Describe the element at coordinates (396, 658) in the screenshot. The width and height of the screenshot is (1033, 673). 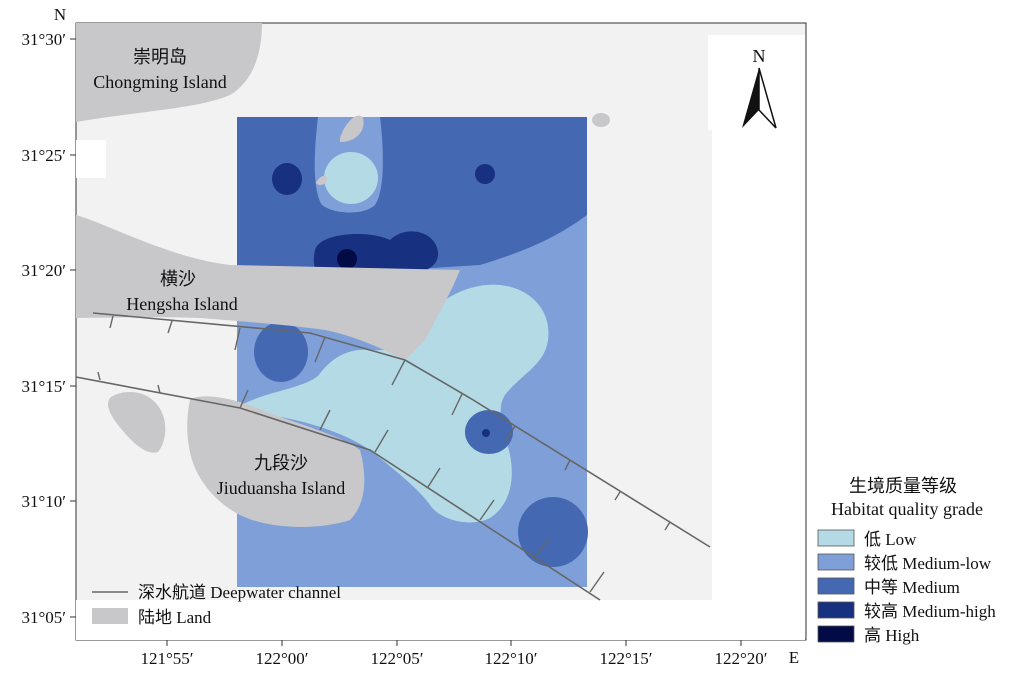
I see `lon-tick-label: 122°05′` at that location.